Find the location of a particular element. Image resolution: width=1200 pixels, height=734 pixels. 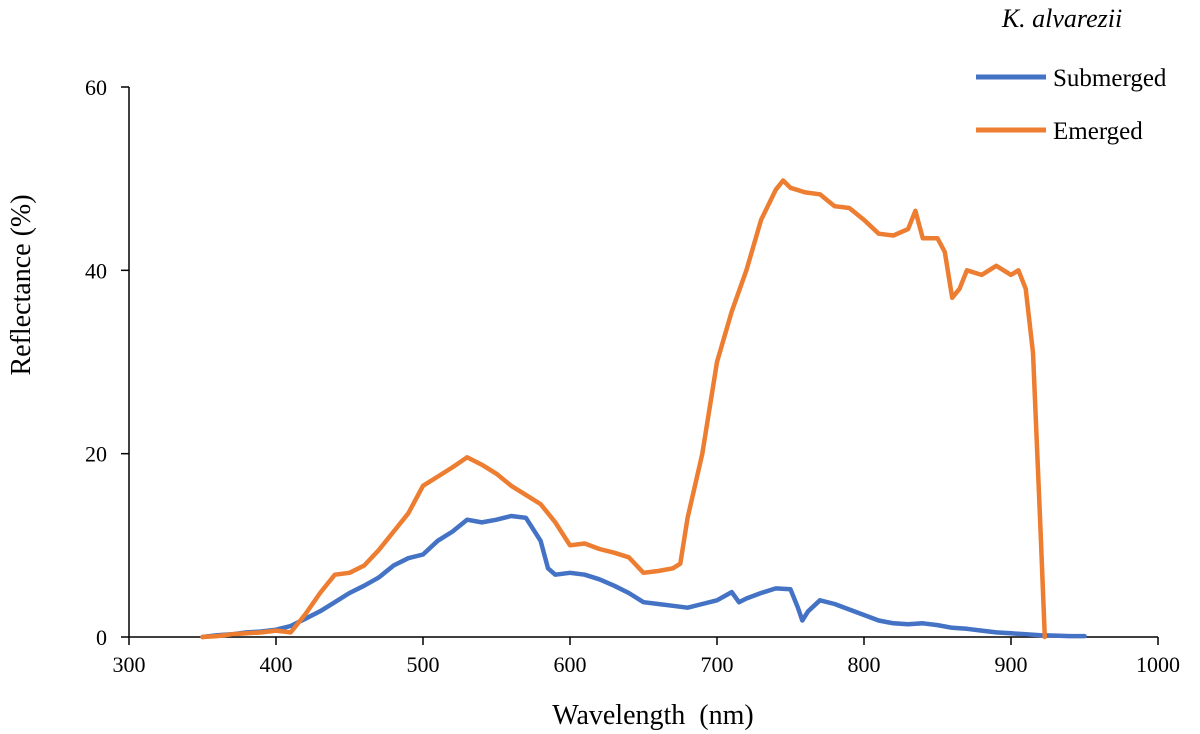

x-tick-label: 1000 is located at coordinates (1158, 664).